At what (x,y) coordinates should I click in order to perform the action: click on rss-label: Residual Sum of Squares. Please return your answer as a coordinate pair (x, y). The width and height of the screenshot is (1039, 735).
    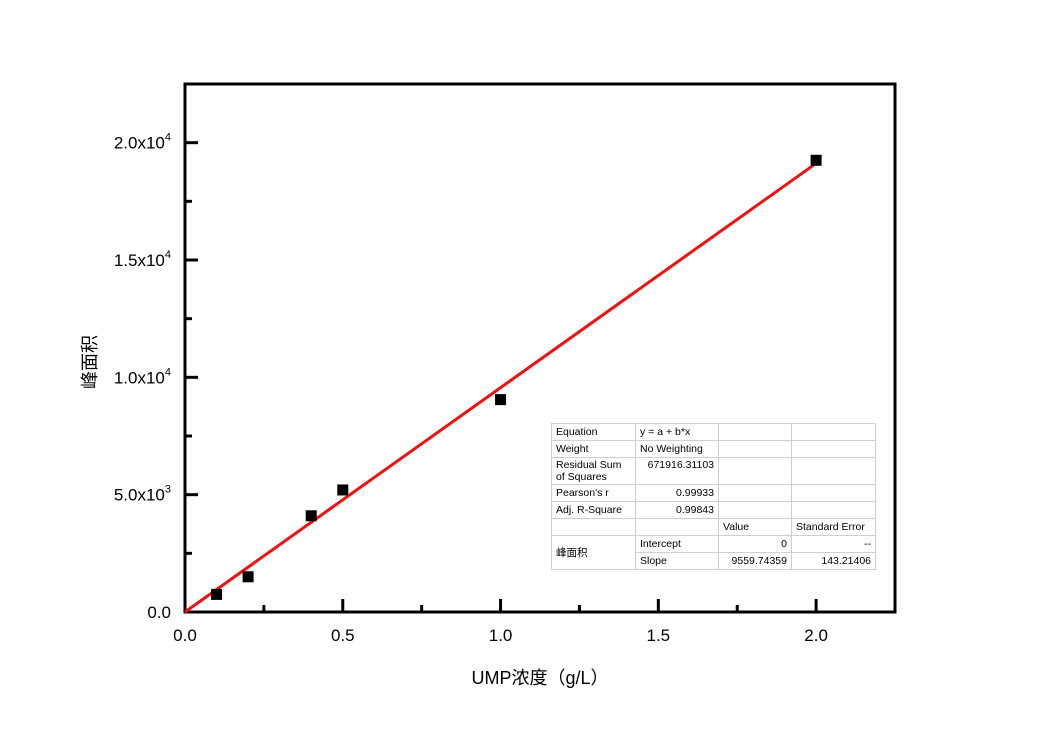
    Looking at the image, I should click on (593, 471).